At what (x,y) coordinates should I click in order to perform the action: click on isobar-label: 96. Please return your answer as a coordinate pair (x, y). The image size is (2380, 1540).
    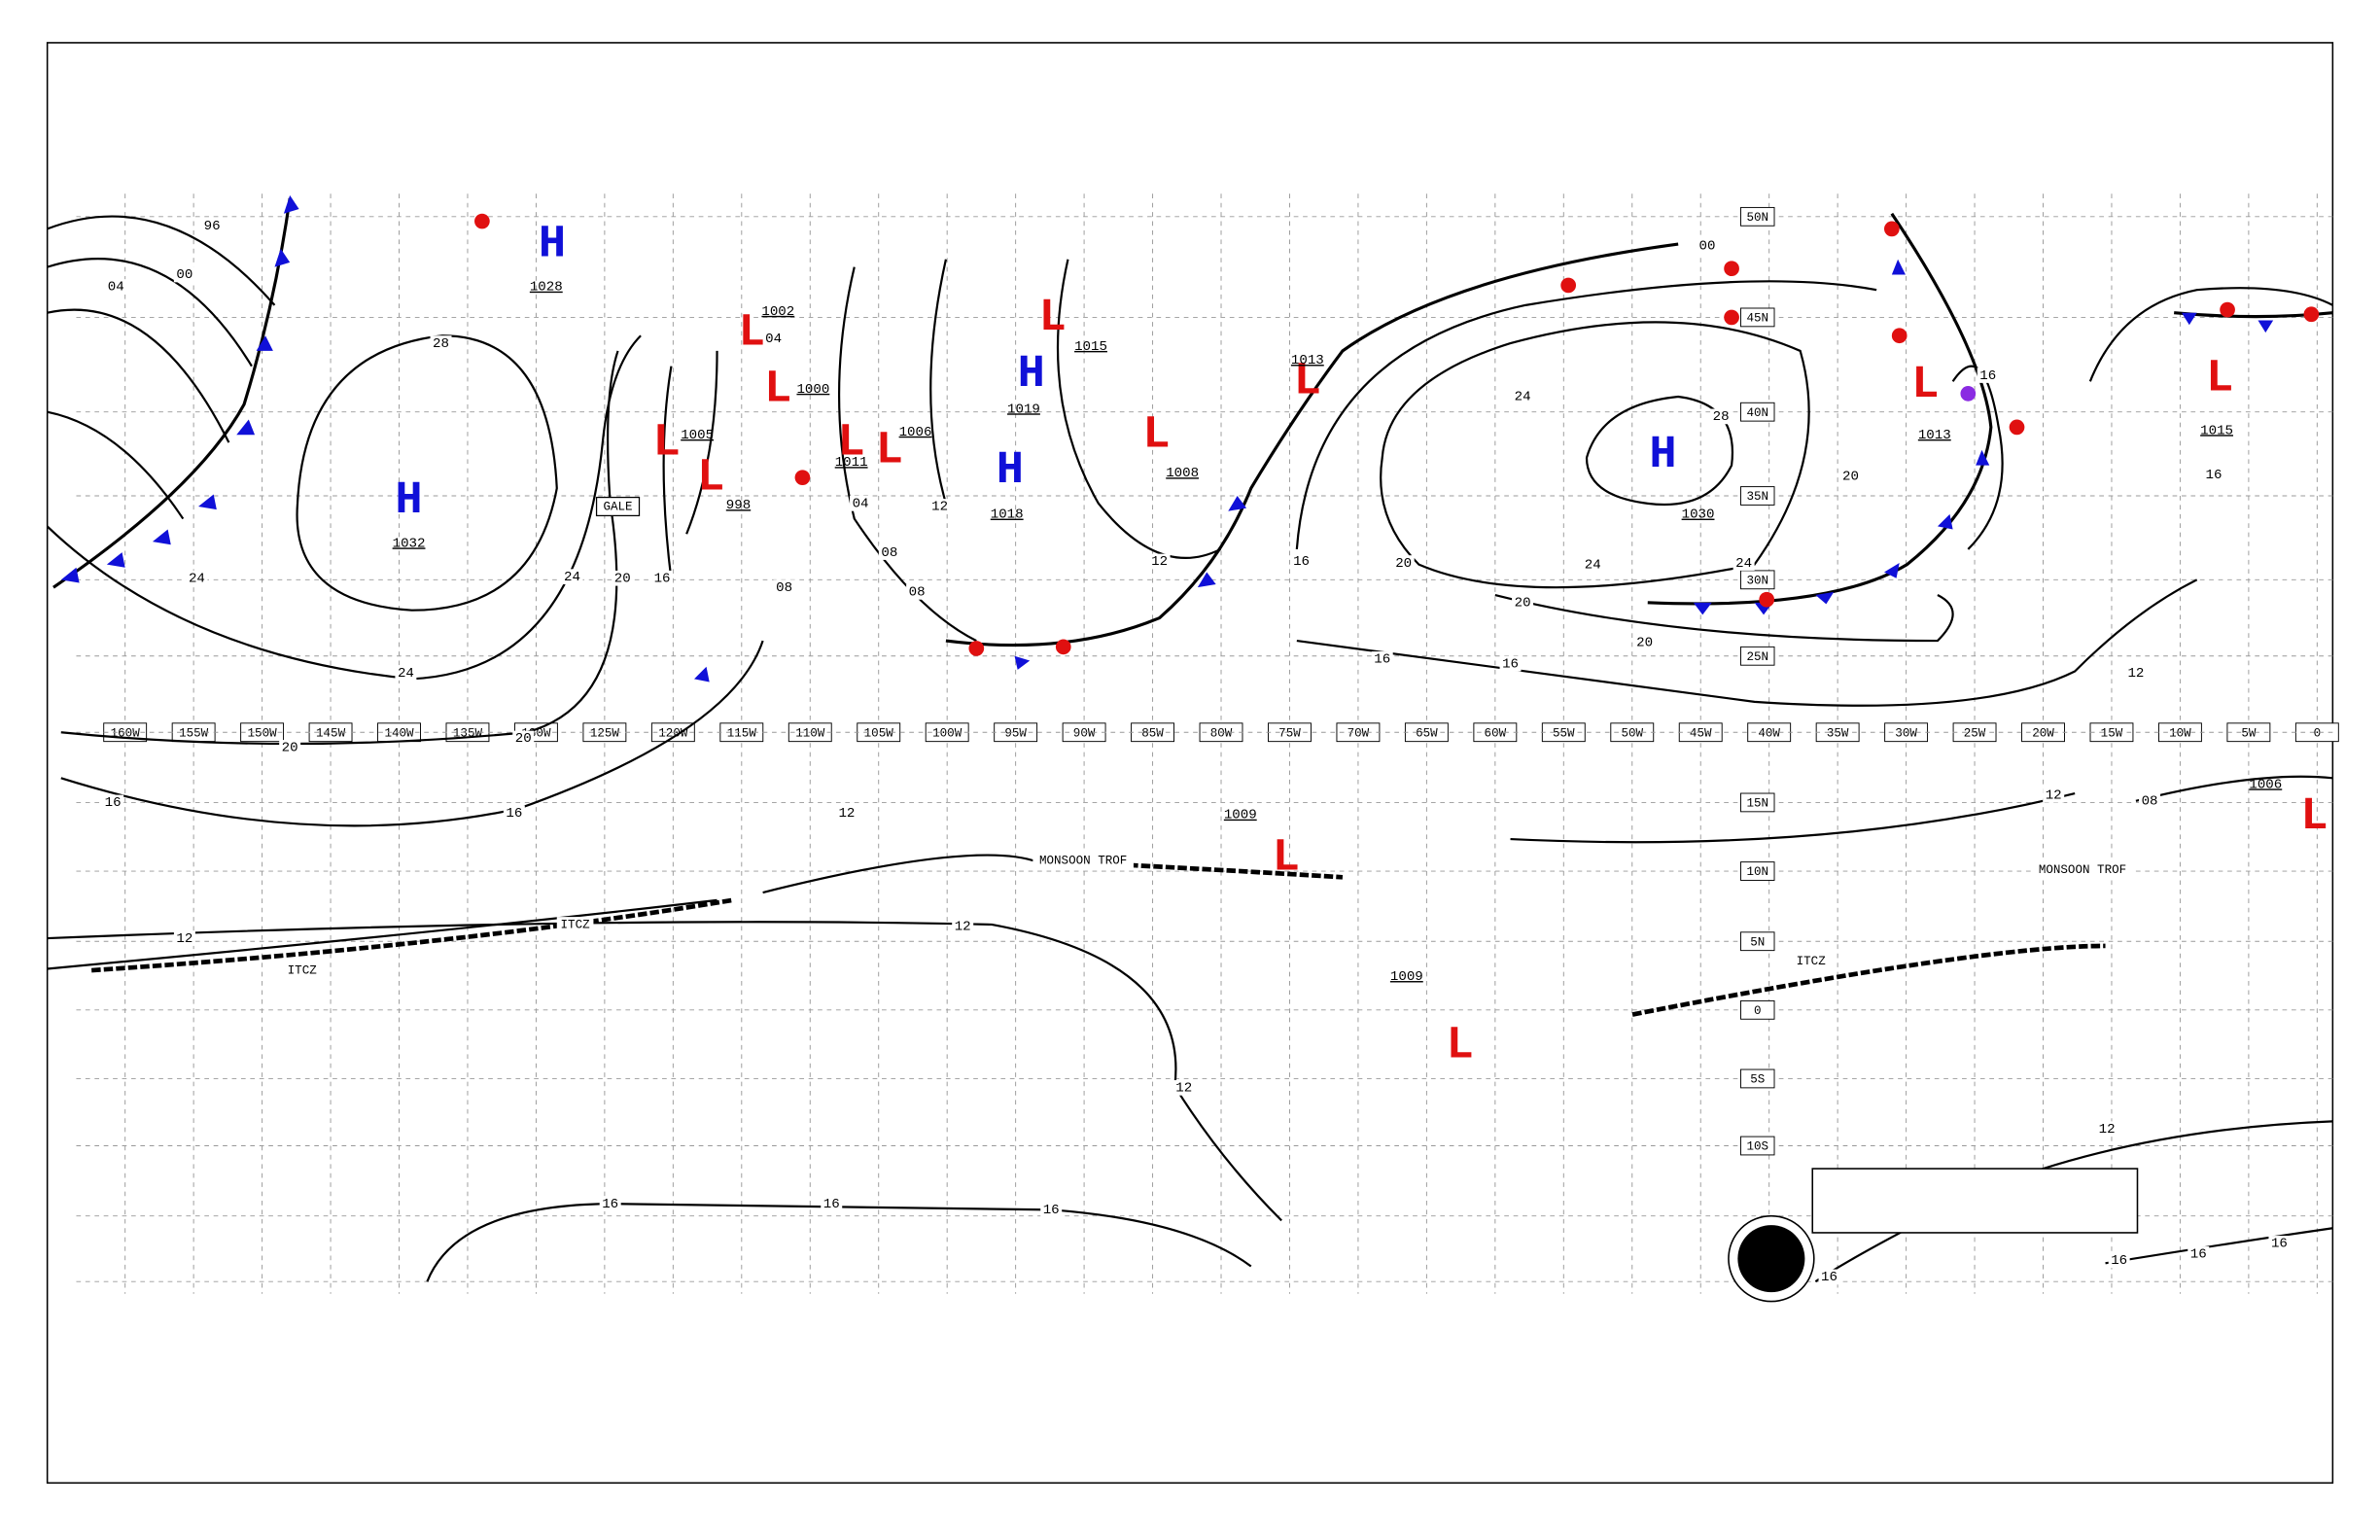
    Looking at the image, I should click on (212, 226).